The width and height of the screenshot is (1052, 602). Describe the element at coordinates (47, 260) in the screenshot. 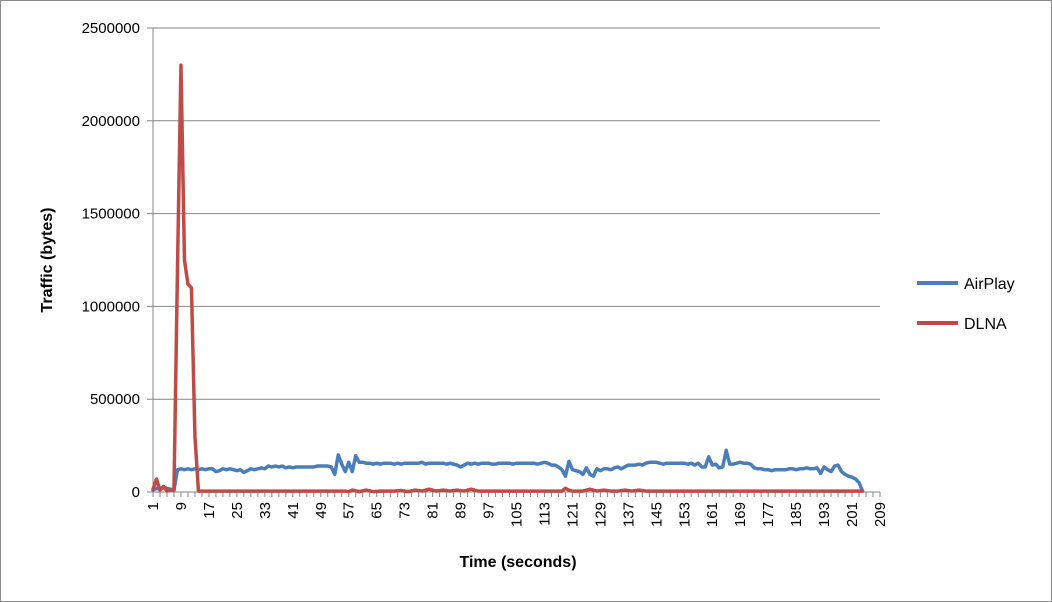

I see `y-axis-title: Traffic (bytes)` at that location.